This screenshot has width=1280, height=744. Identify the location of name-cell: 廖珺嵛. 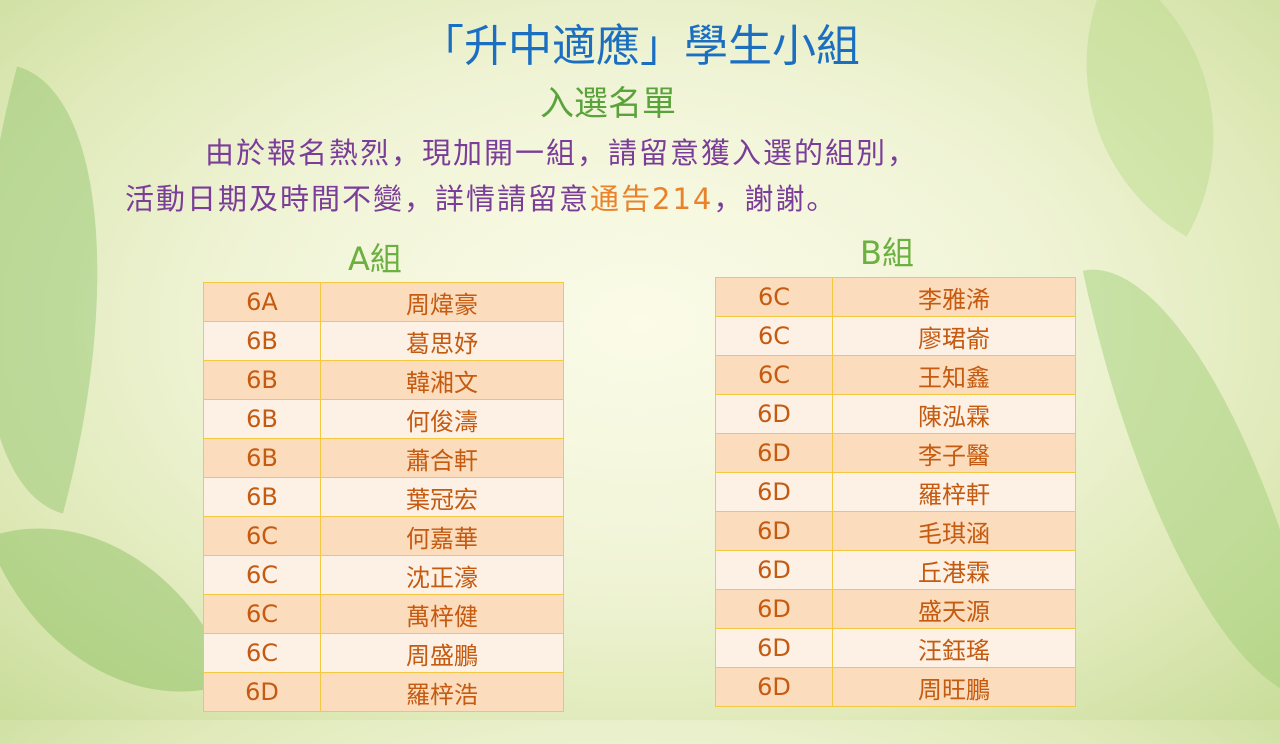
(954, 336).